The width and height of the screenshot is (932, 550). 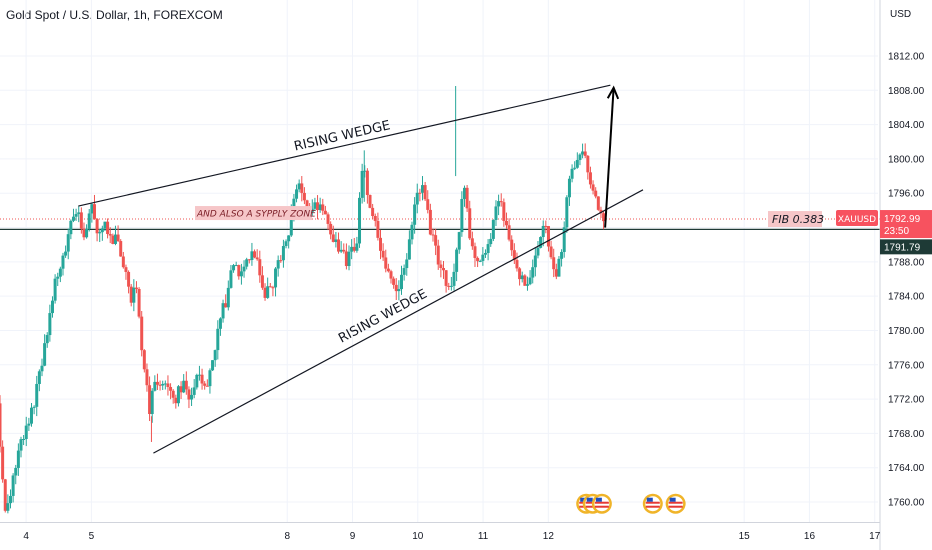 What do you see at coordinates (896, 231) in the screenshot?
I see `bar-countdown: 23:50` at bounding box center [896, 231].